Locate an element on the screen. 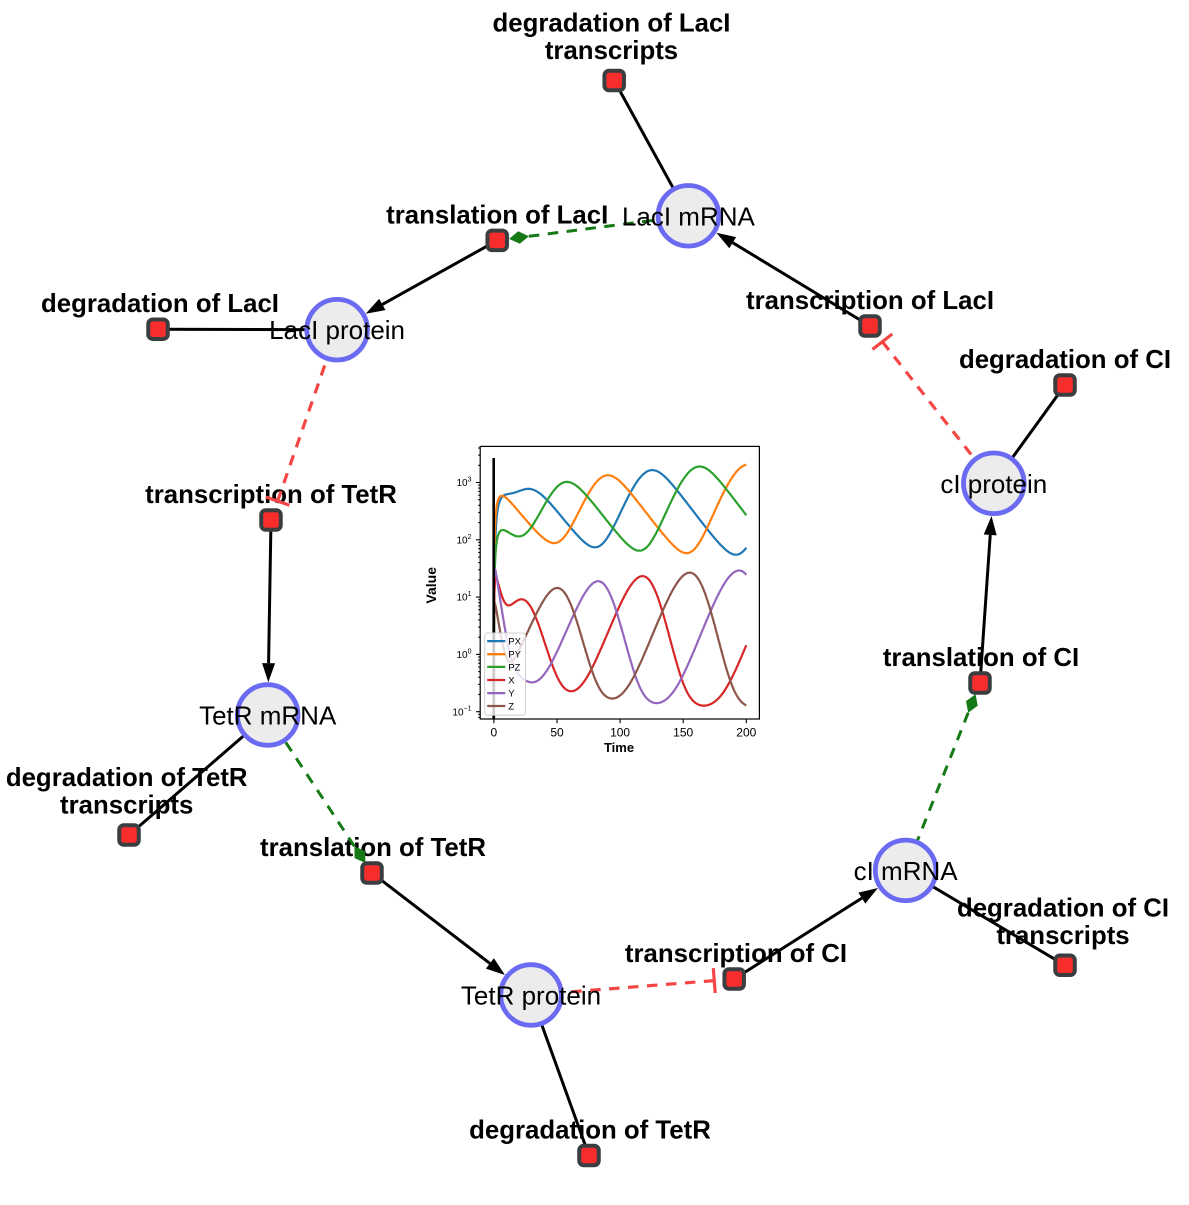 The height and width of the screenshot is (1205, 1189). svg-text: 0 is located at coordinates (494, 733).